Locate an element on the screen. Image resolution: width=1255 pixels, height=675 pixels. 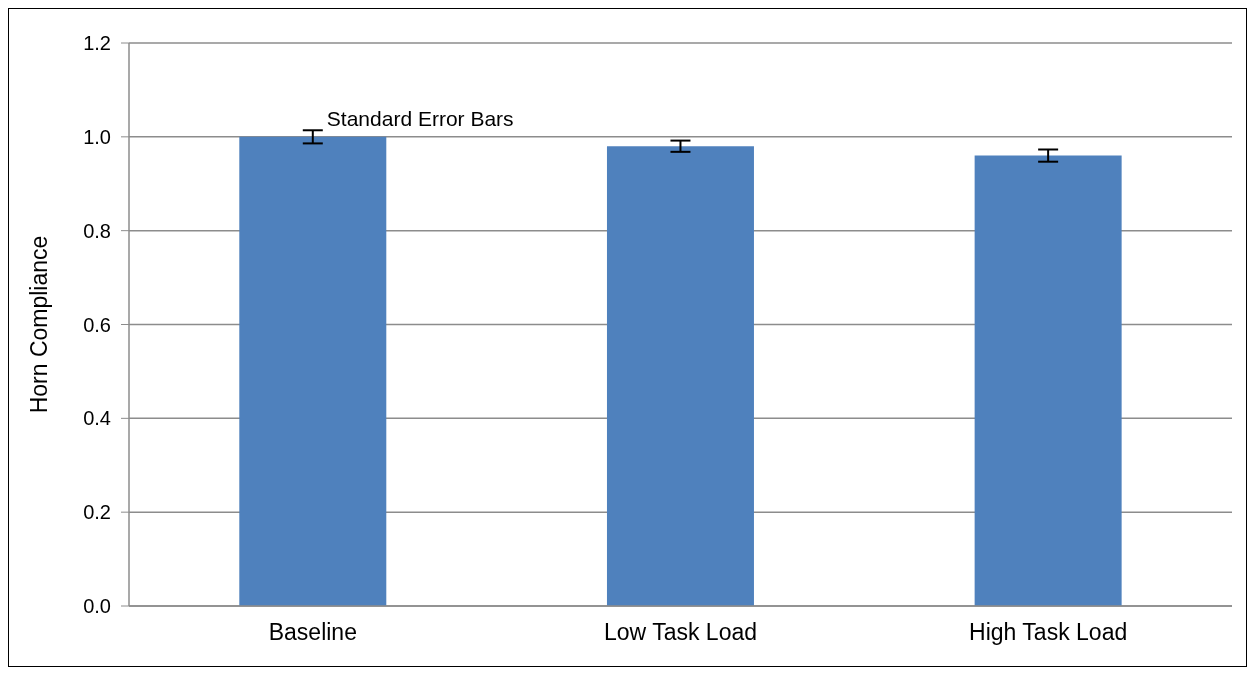
y-tick-label: 0.4 is located at coordinates (97, 418).